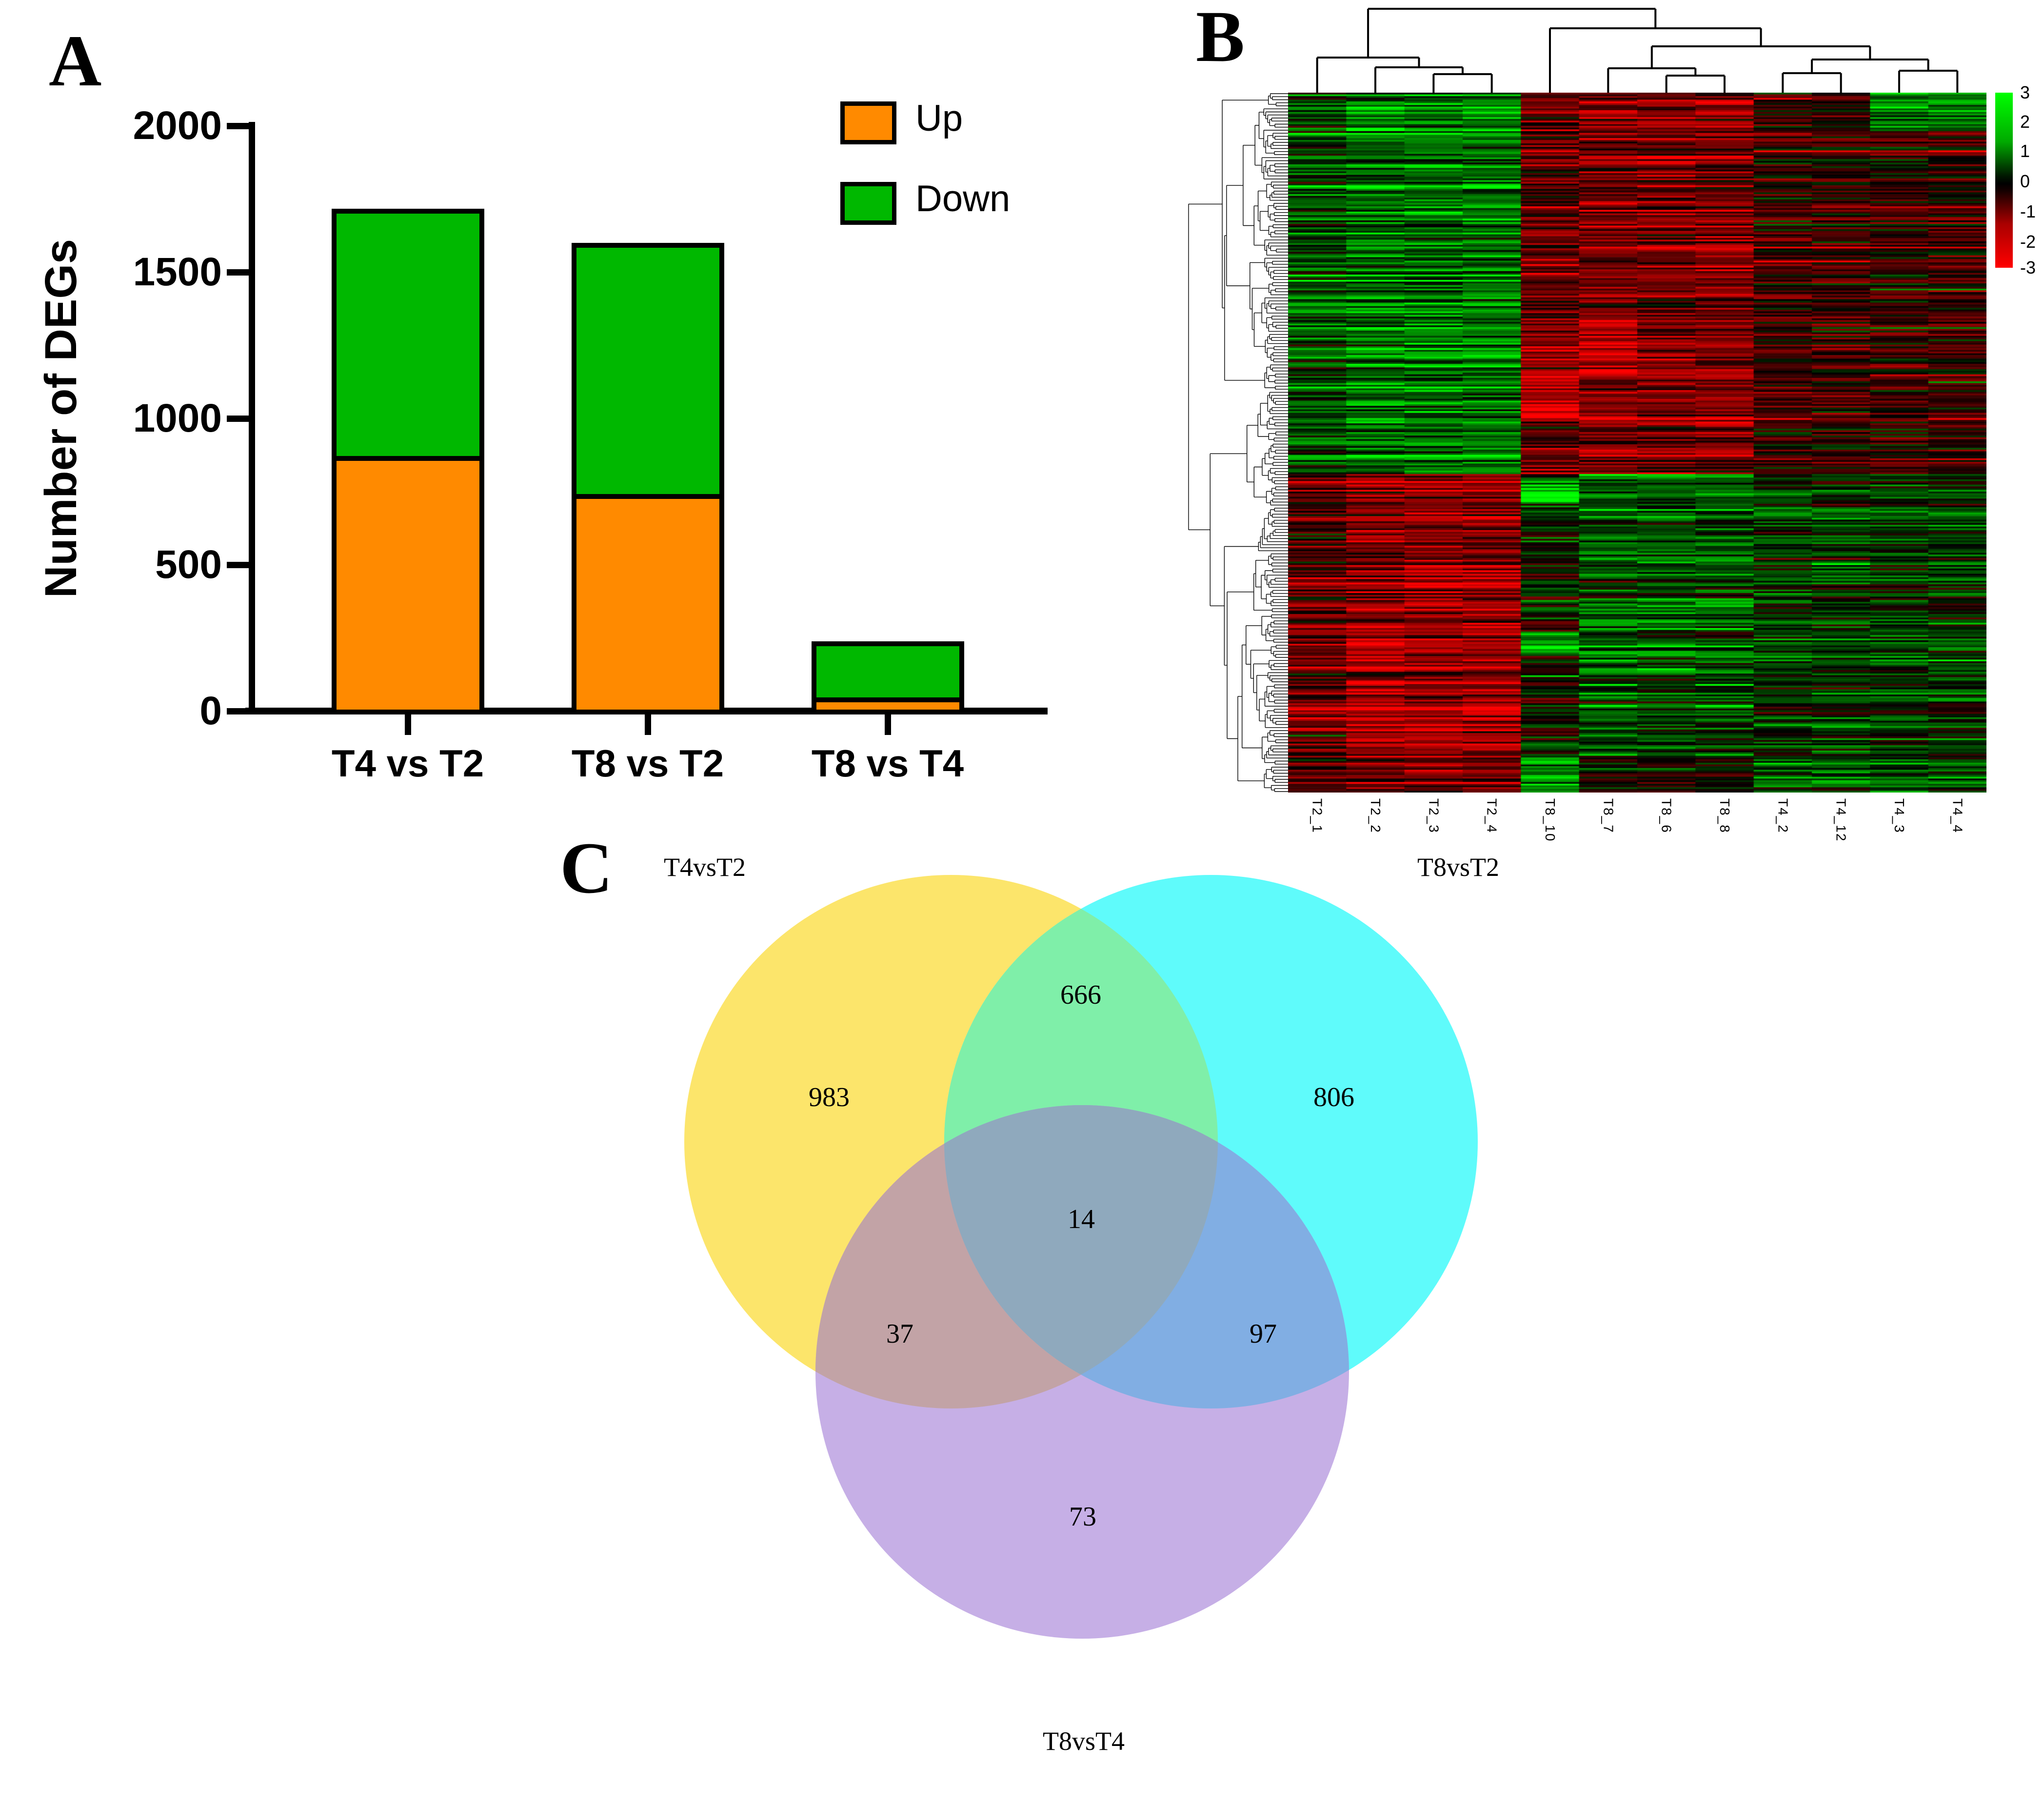 Image resolution: width=2044 pixels, height=1804 pixels. I want to click on heatmap-column-label: T8_7, so click(1608, 815).